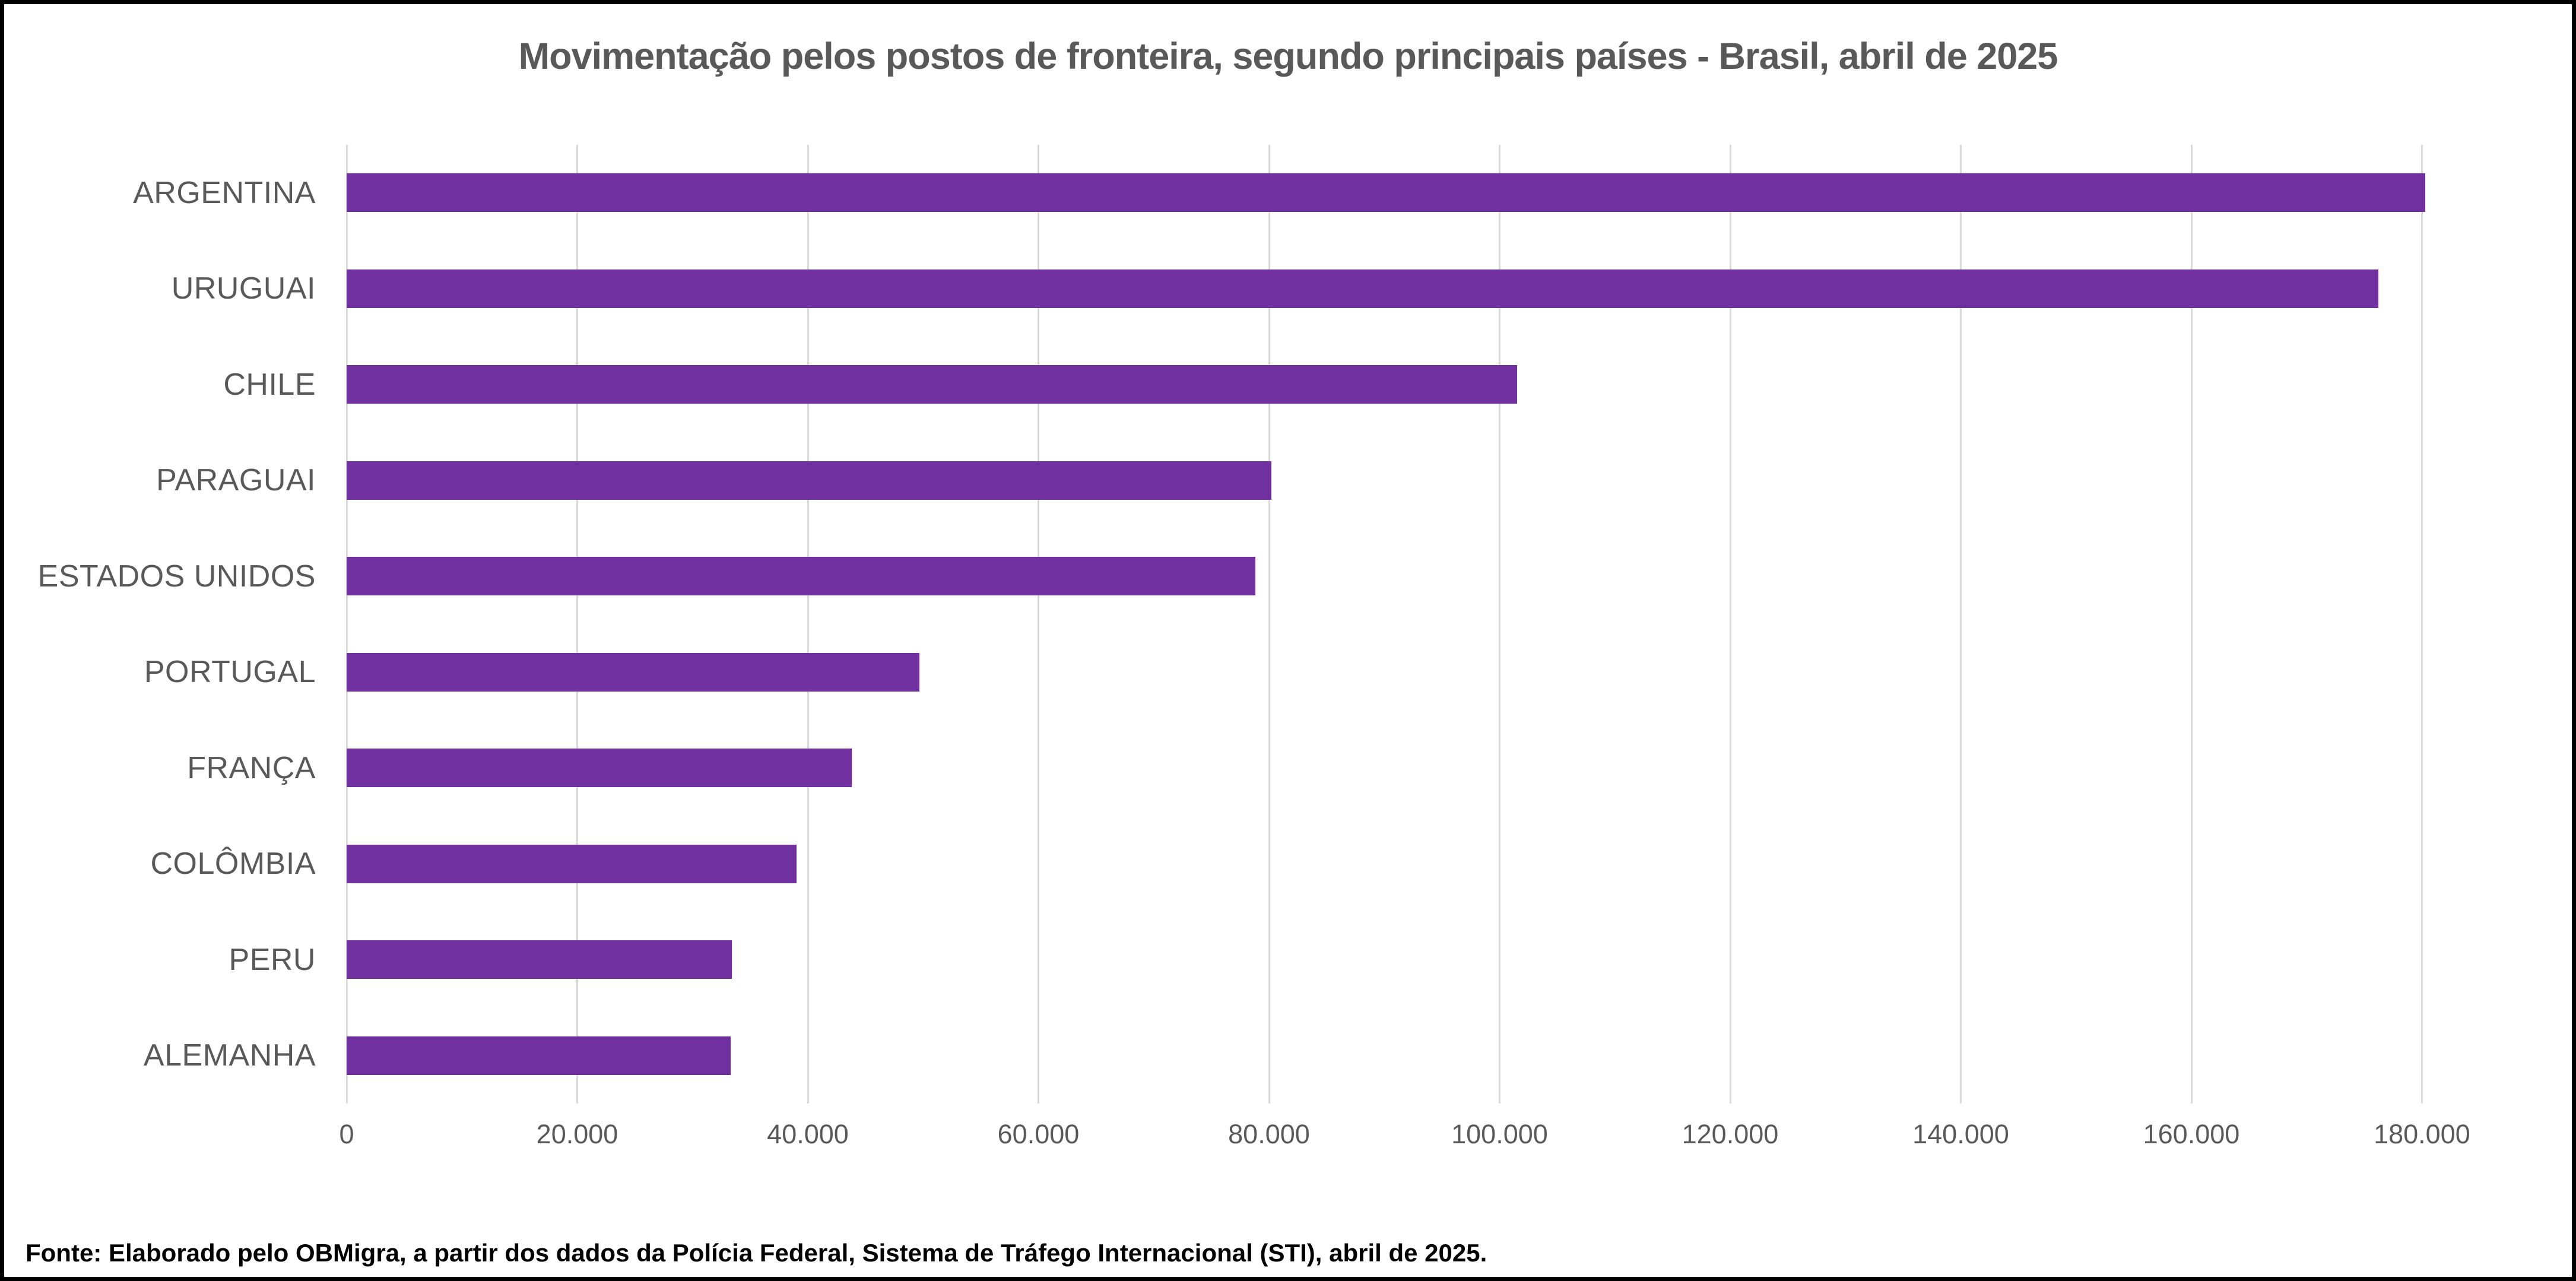  Describe the element at coordinates (1317, 672) in the screenshot. I see `bar-row: PORTUGAL` at that location.